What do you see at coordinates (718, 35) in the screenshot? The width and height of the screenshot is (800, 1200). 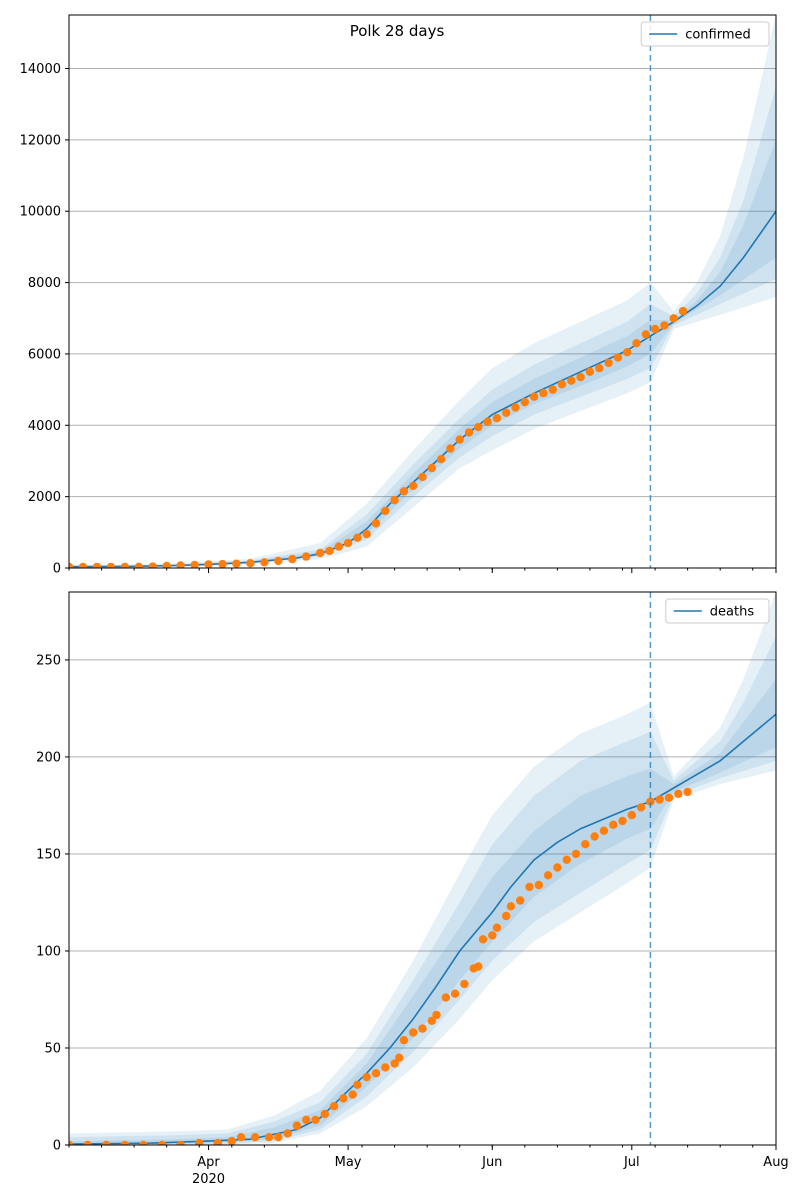 I see `legend-label: confirmed` at bounding box center [718, 35].